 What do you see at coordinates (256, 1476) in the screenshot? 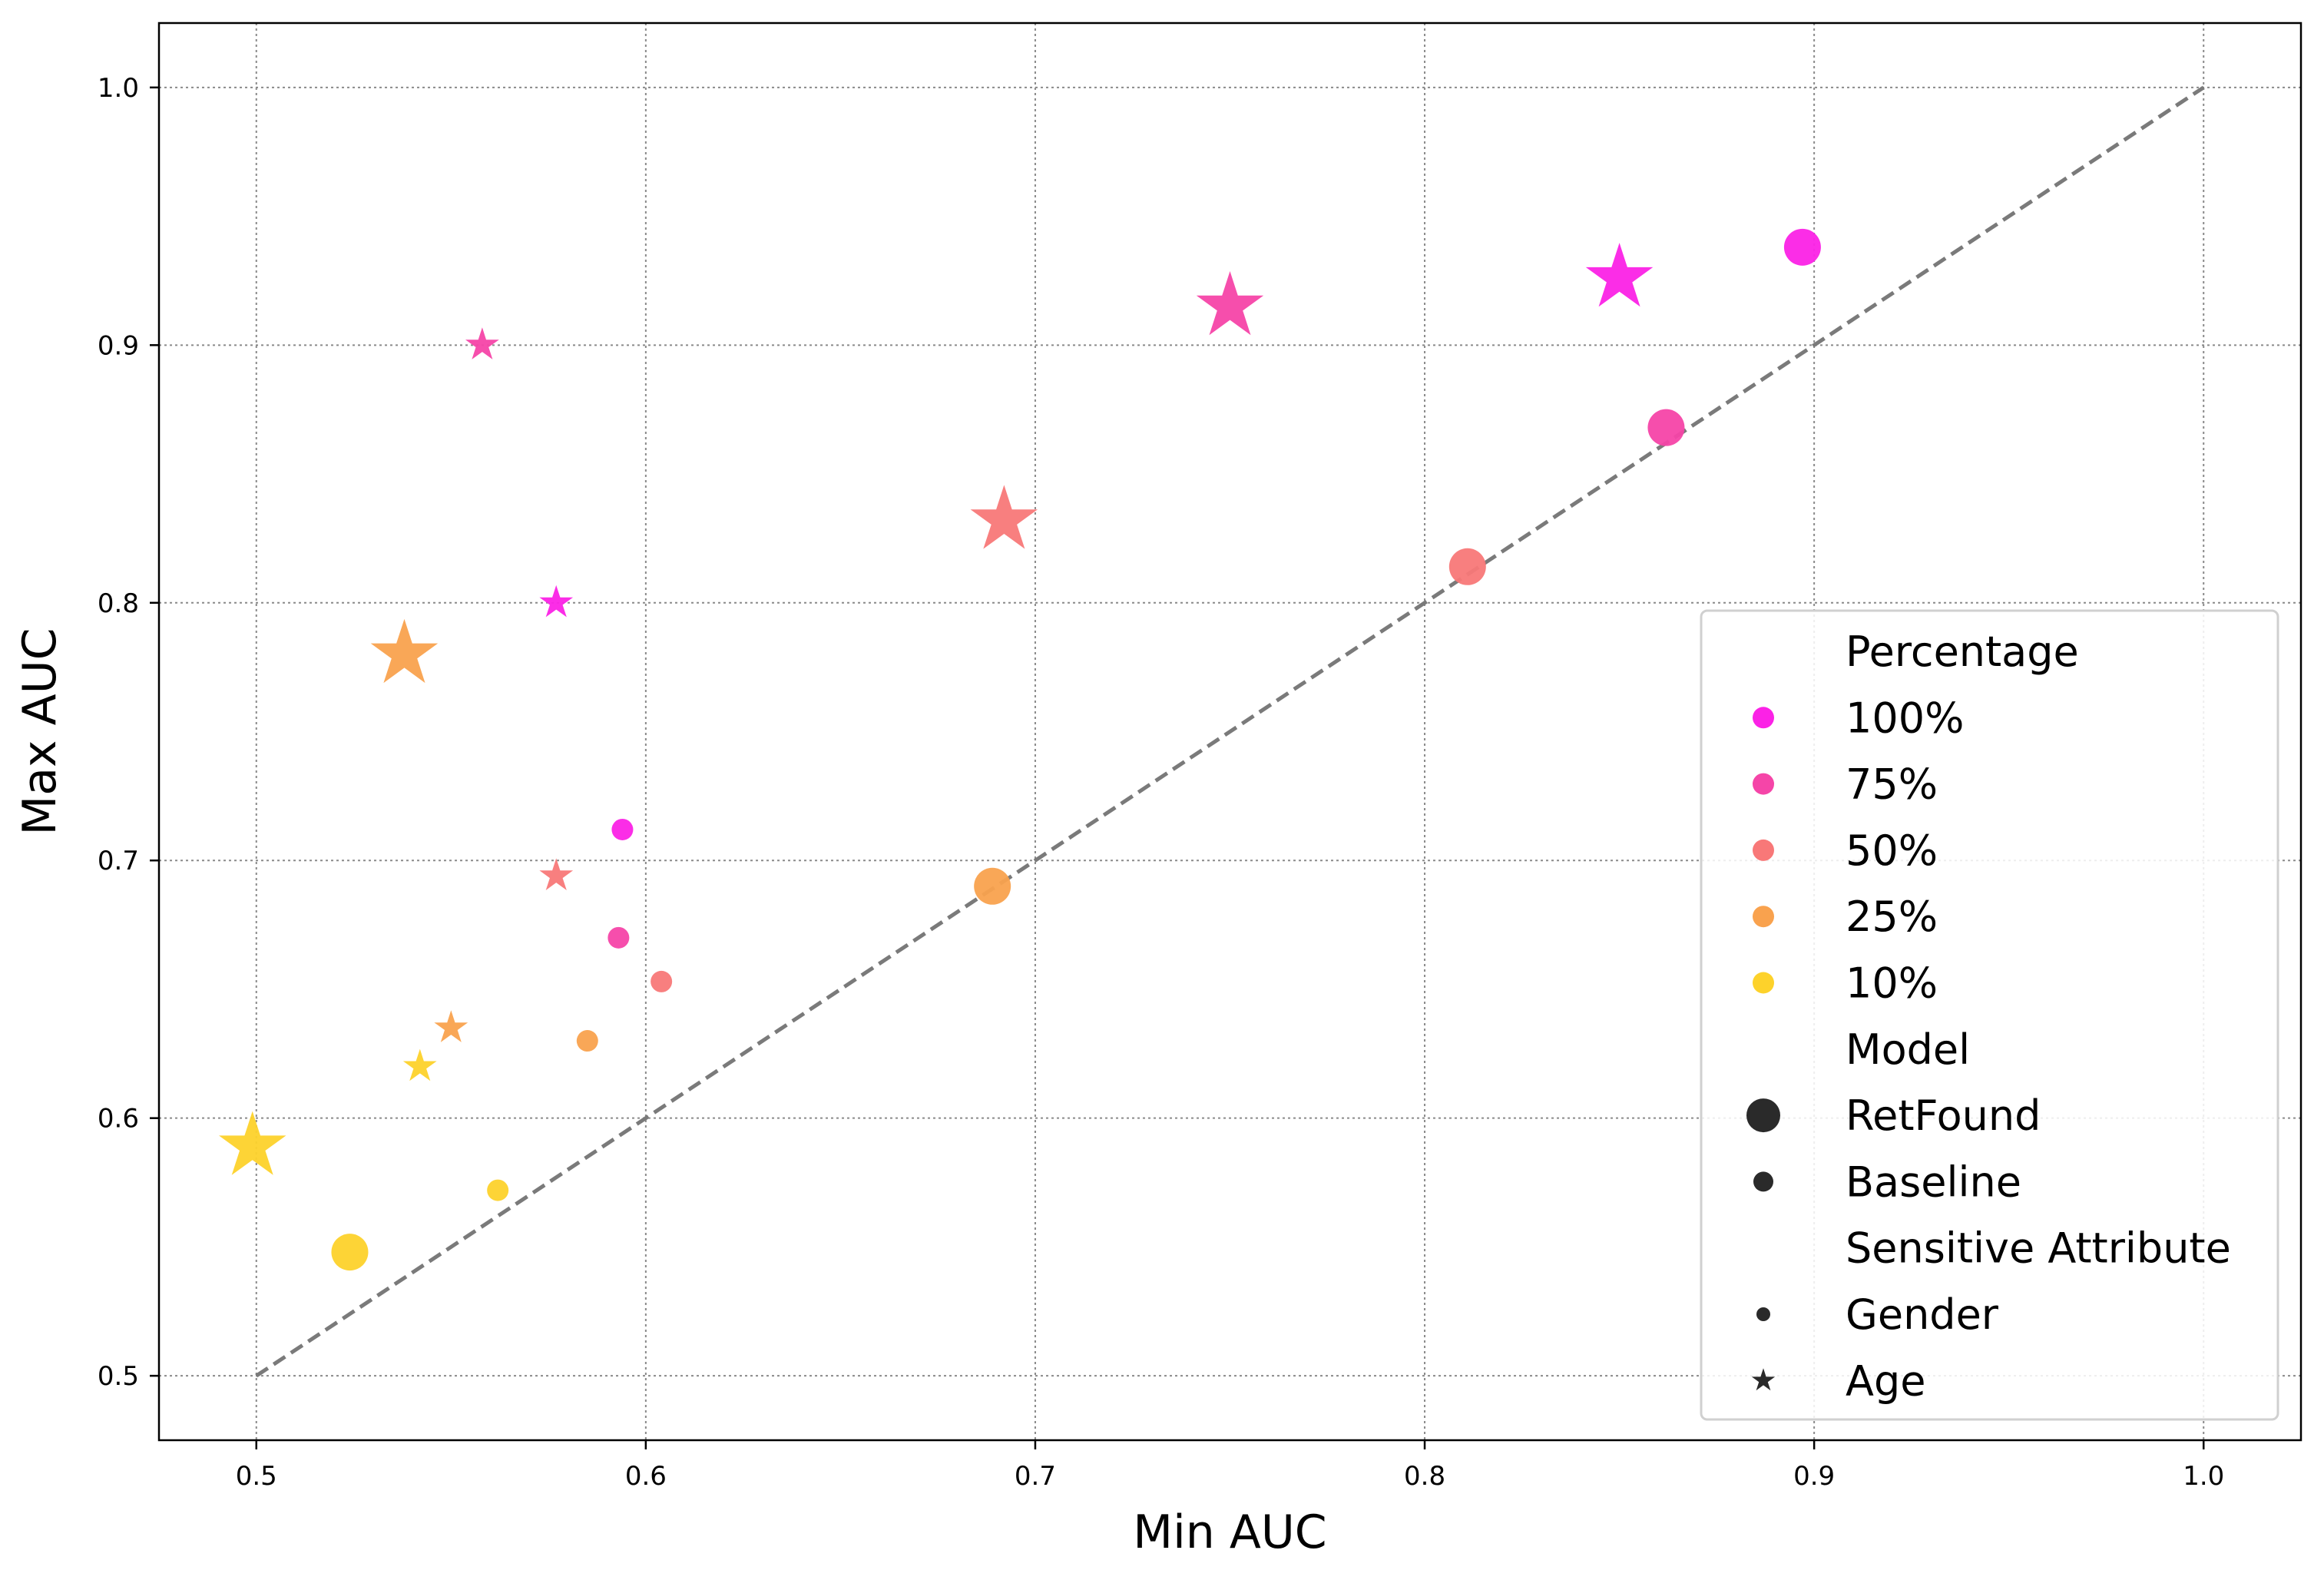
I see `x-tick-label: 0.5` at bounding box center [256, 1476].